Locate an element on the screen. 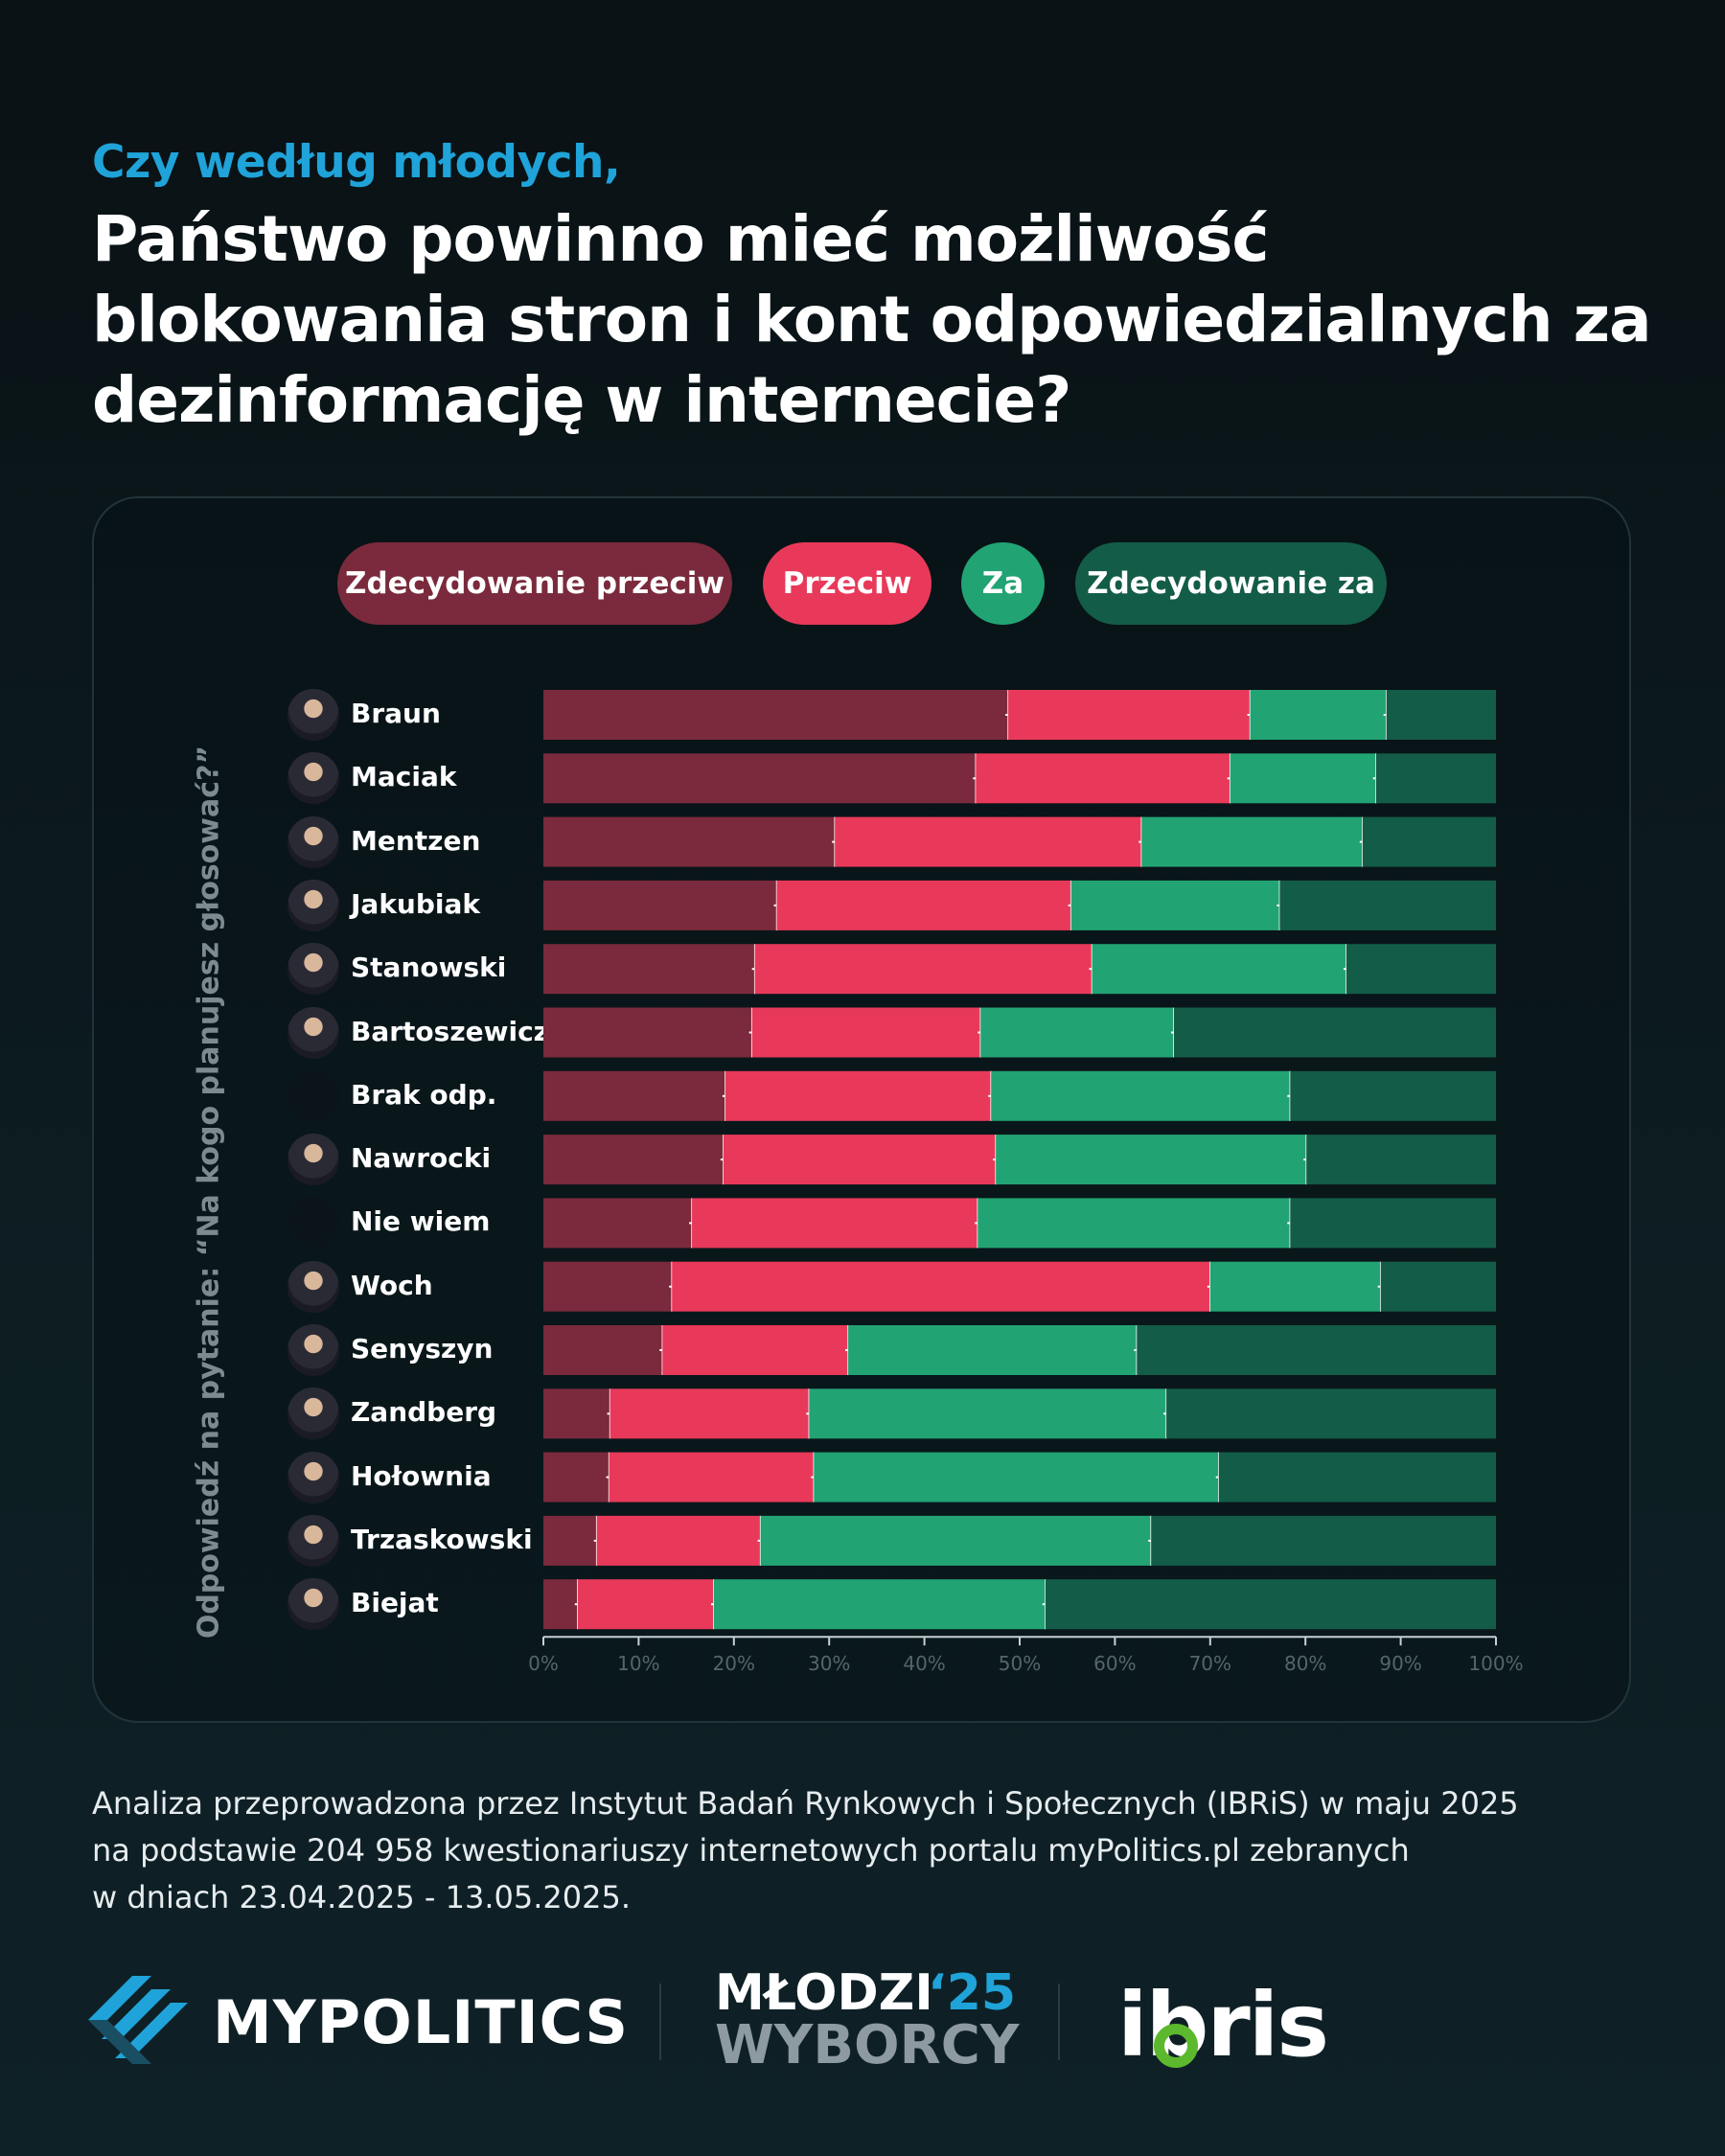 The width and height of the screenshot is (1725, 2156). mlodzi-logo-line2: WYBORCY is located at coordinates (867, 2045).